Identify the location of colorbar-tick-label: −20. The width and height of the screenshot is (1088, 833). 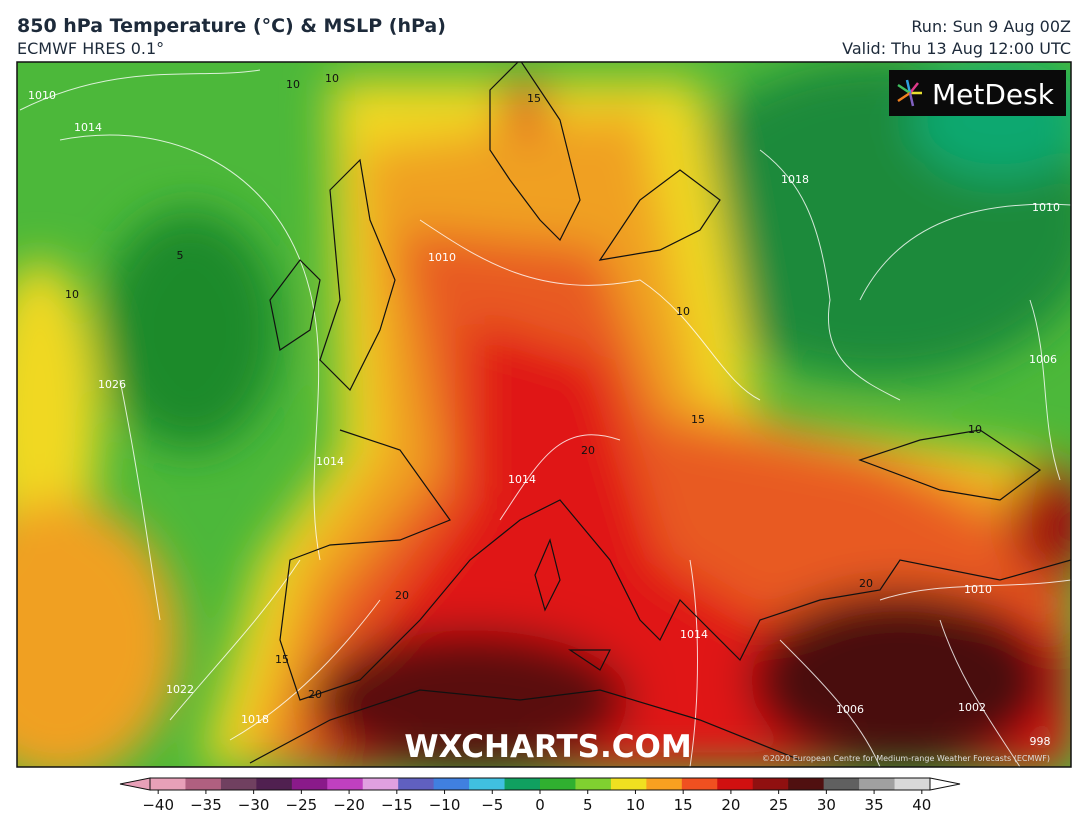
(349, 805).